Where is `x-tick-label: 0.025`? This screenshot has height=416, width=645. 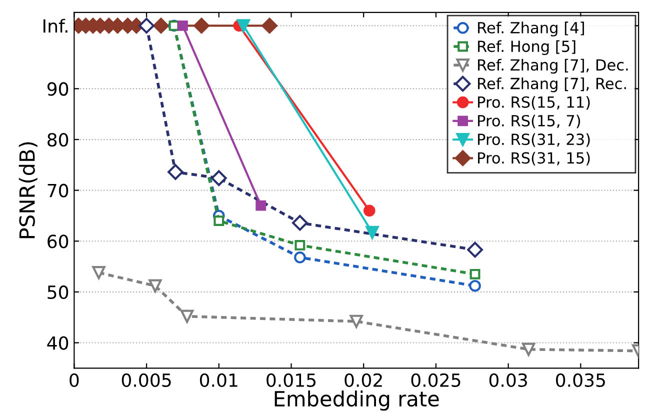 x-tick-label: 0.025 is located at coordinates (435, 380).